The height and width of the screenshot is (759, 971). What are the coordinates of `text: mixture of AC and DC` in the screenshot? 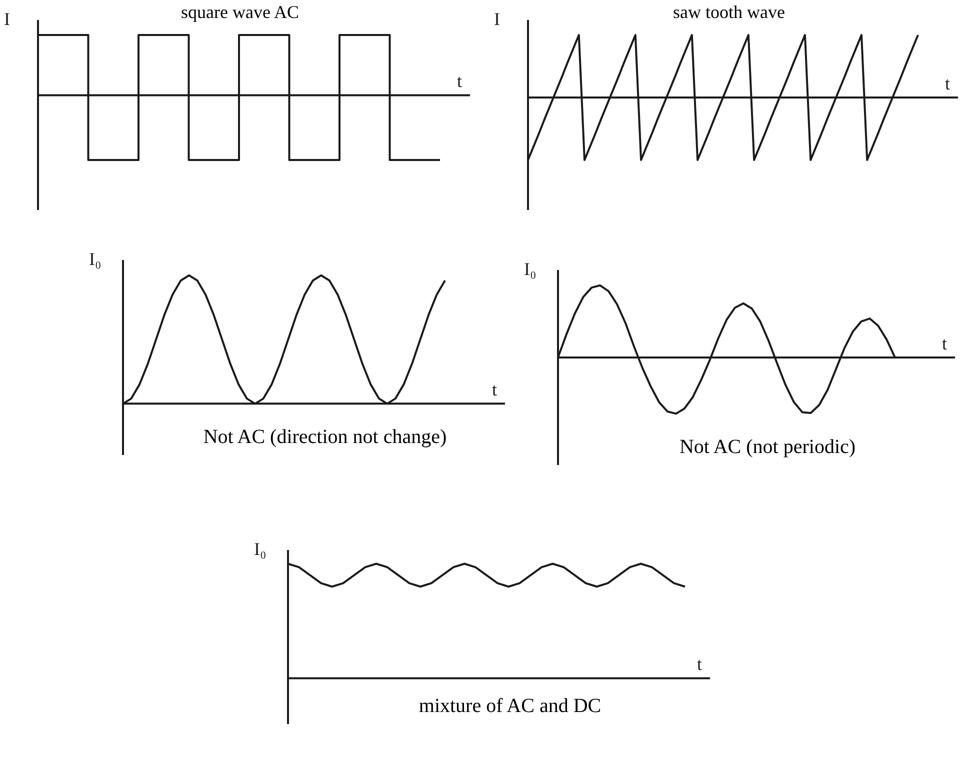 It's located at (510, 706).